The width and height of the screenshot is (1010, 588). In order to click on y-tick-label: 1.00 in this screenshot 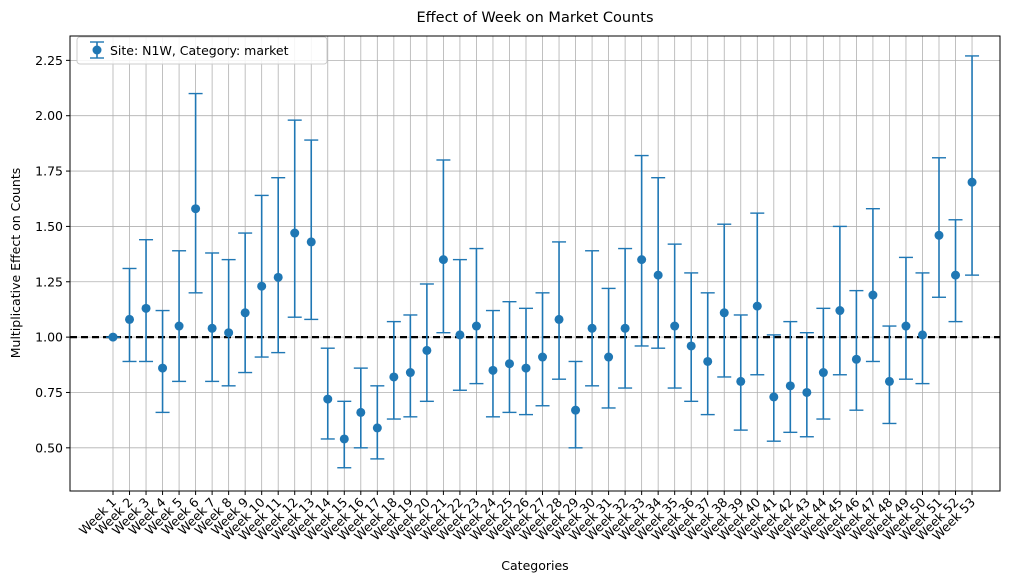, I will do `click(49, 337)`.